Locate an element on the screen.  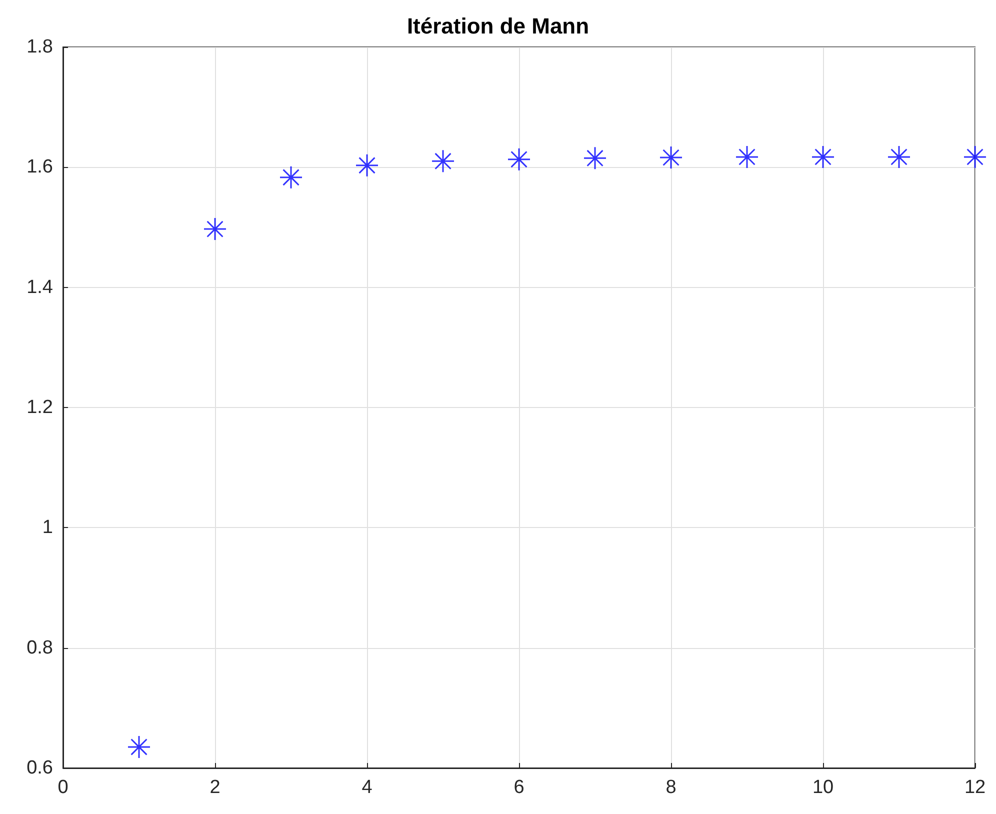
y-tick-label: 1.6 is located at coordinates (39, 167).